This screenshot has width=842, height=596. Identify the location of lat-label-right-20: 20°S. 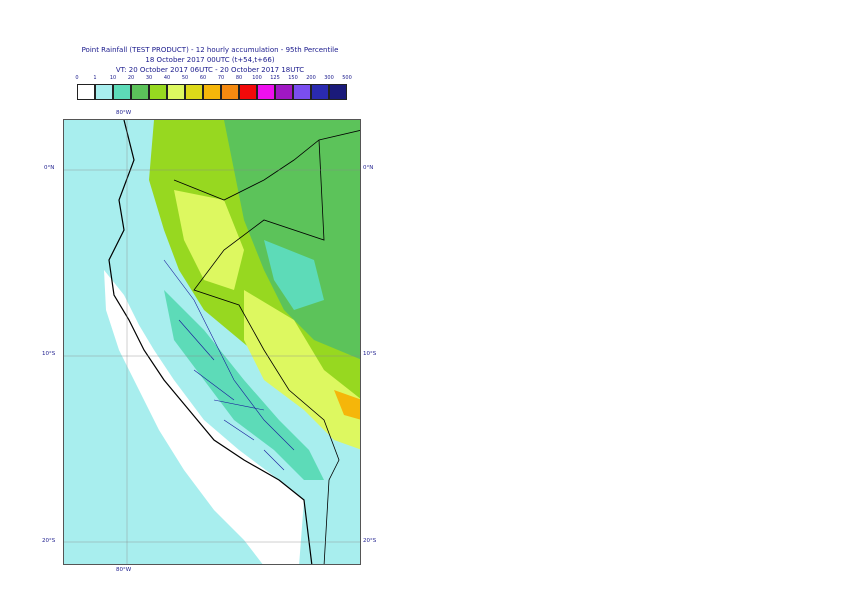
(370, 541).